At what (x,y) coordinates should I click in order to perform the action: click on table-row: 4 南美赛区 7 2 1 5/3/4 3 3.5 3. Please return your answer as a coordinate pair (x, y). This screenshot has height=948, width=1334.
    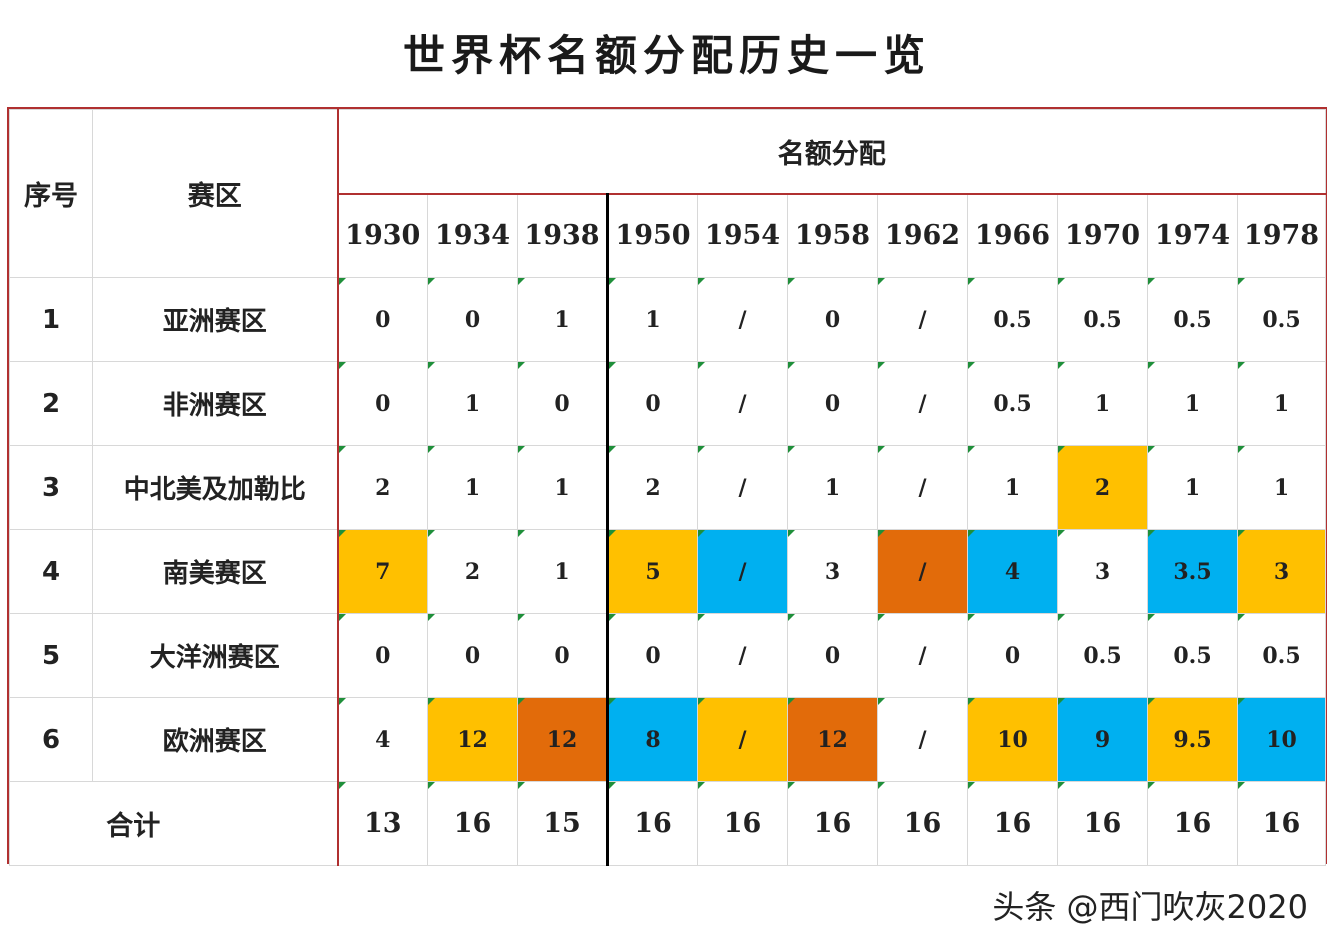
    Looking at the image, I should click on (668, 571).